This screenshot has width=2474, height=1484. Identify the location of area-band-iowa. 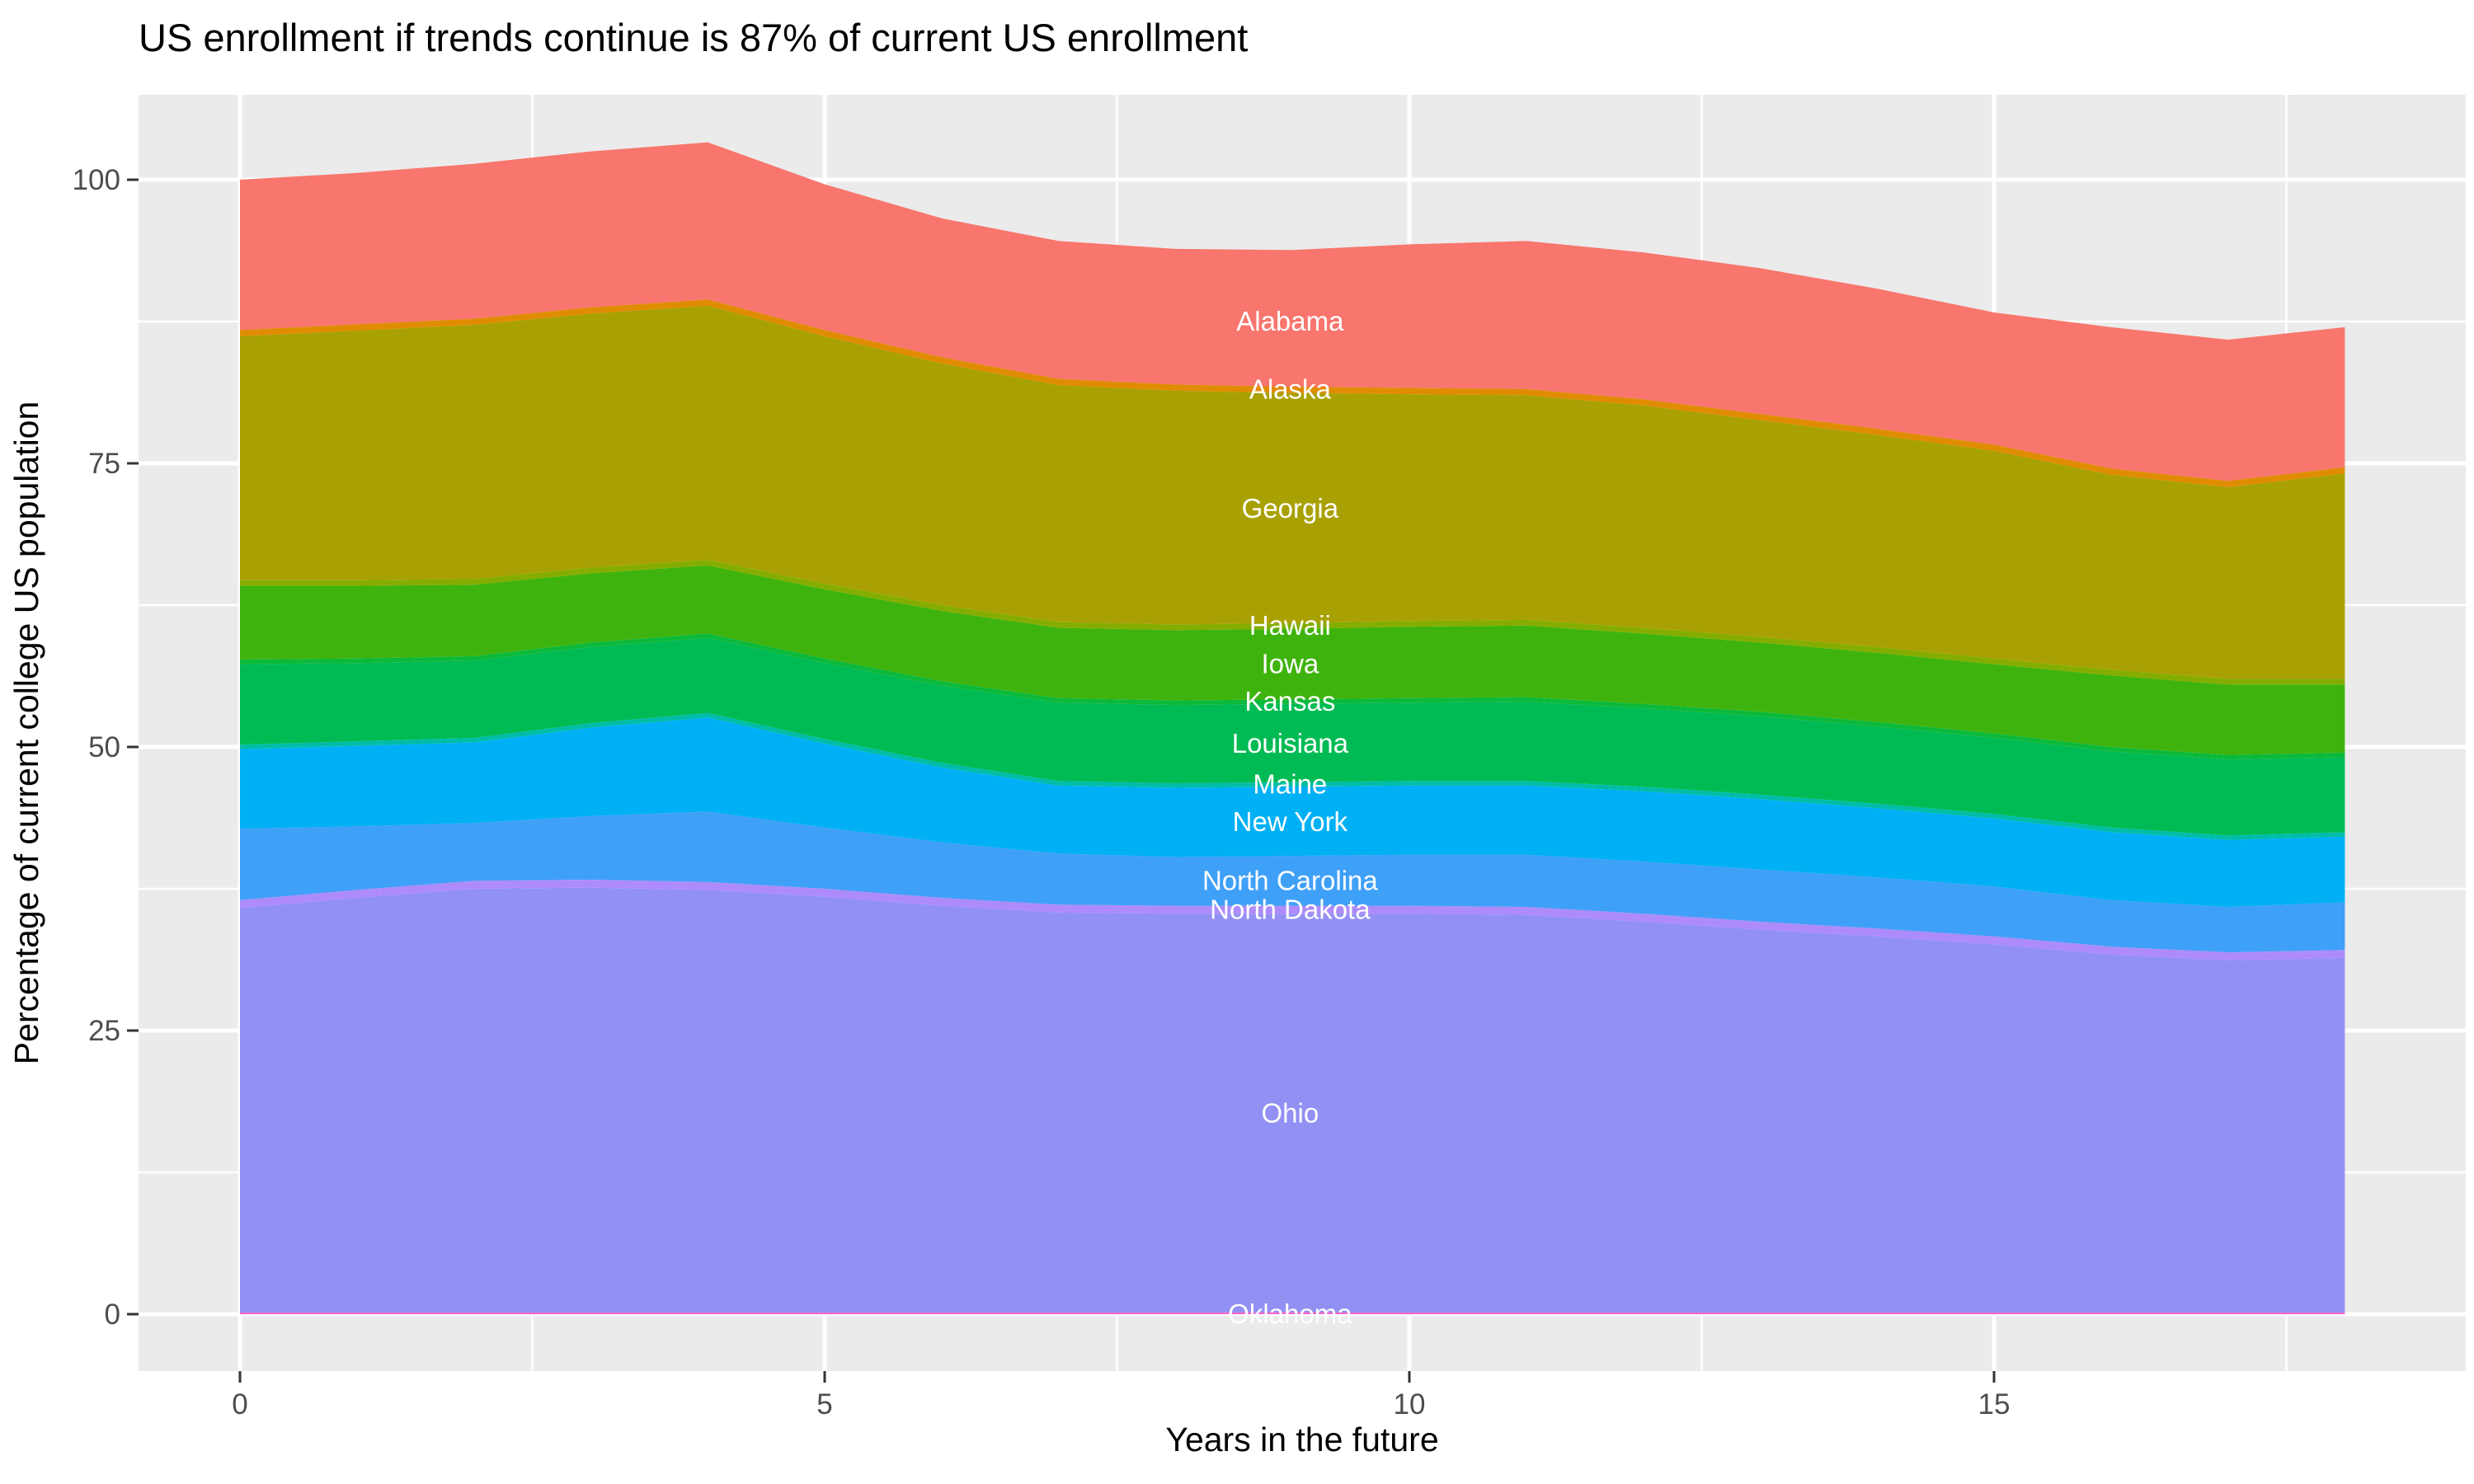
(1292, 660).